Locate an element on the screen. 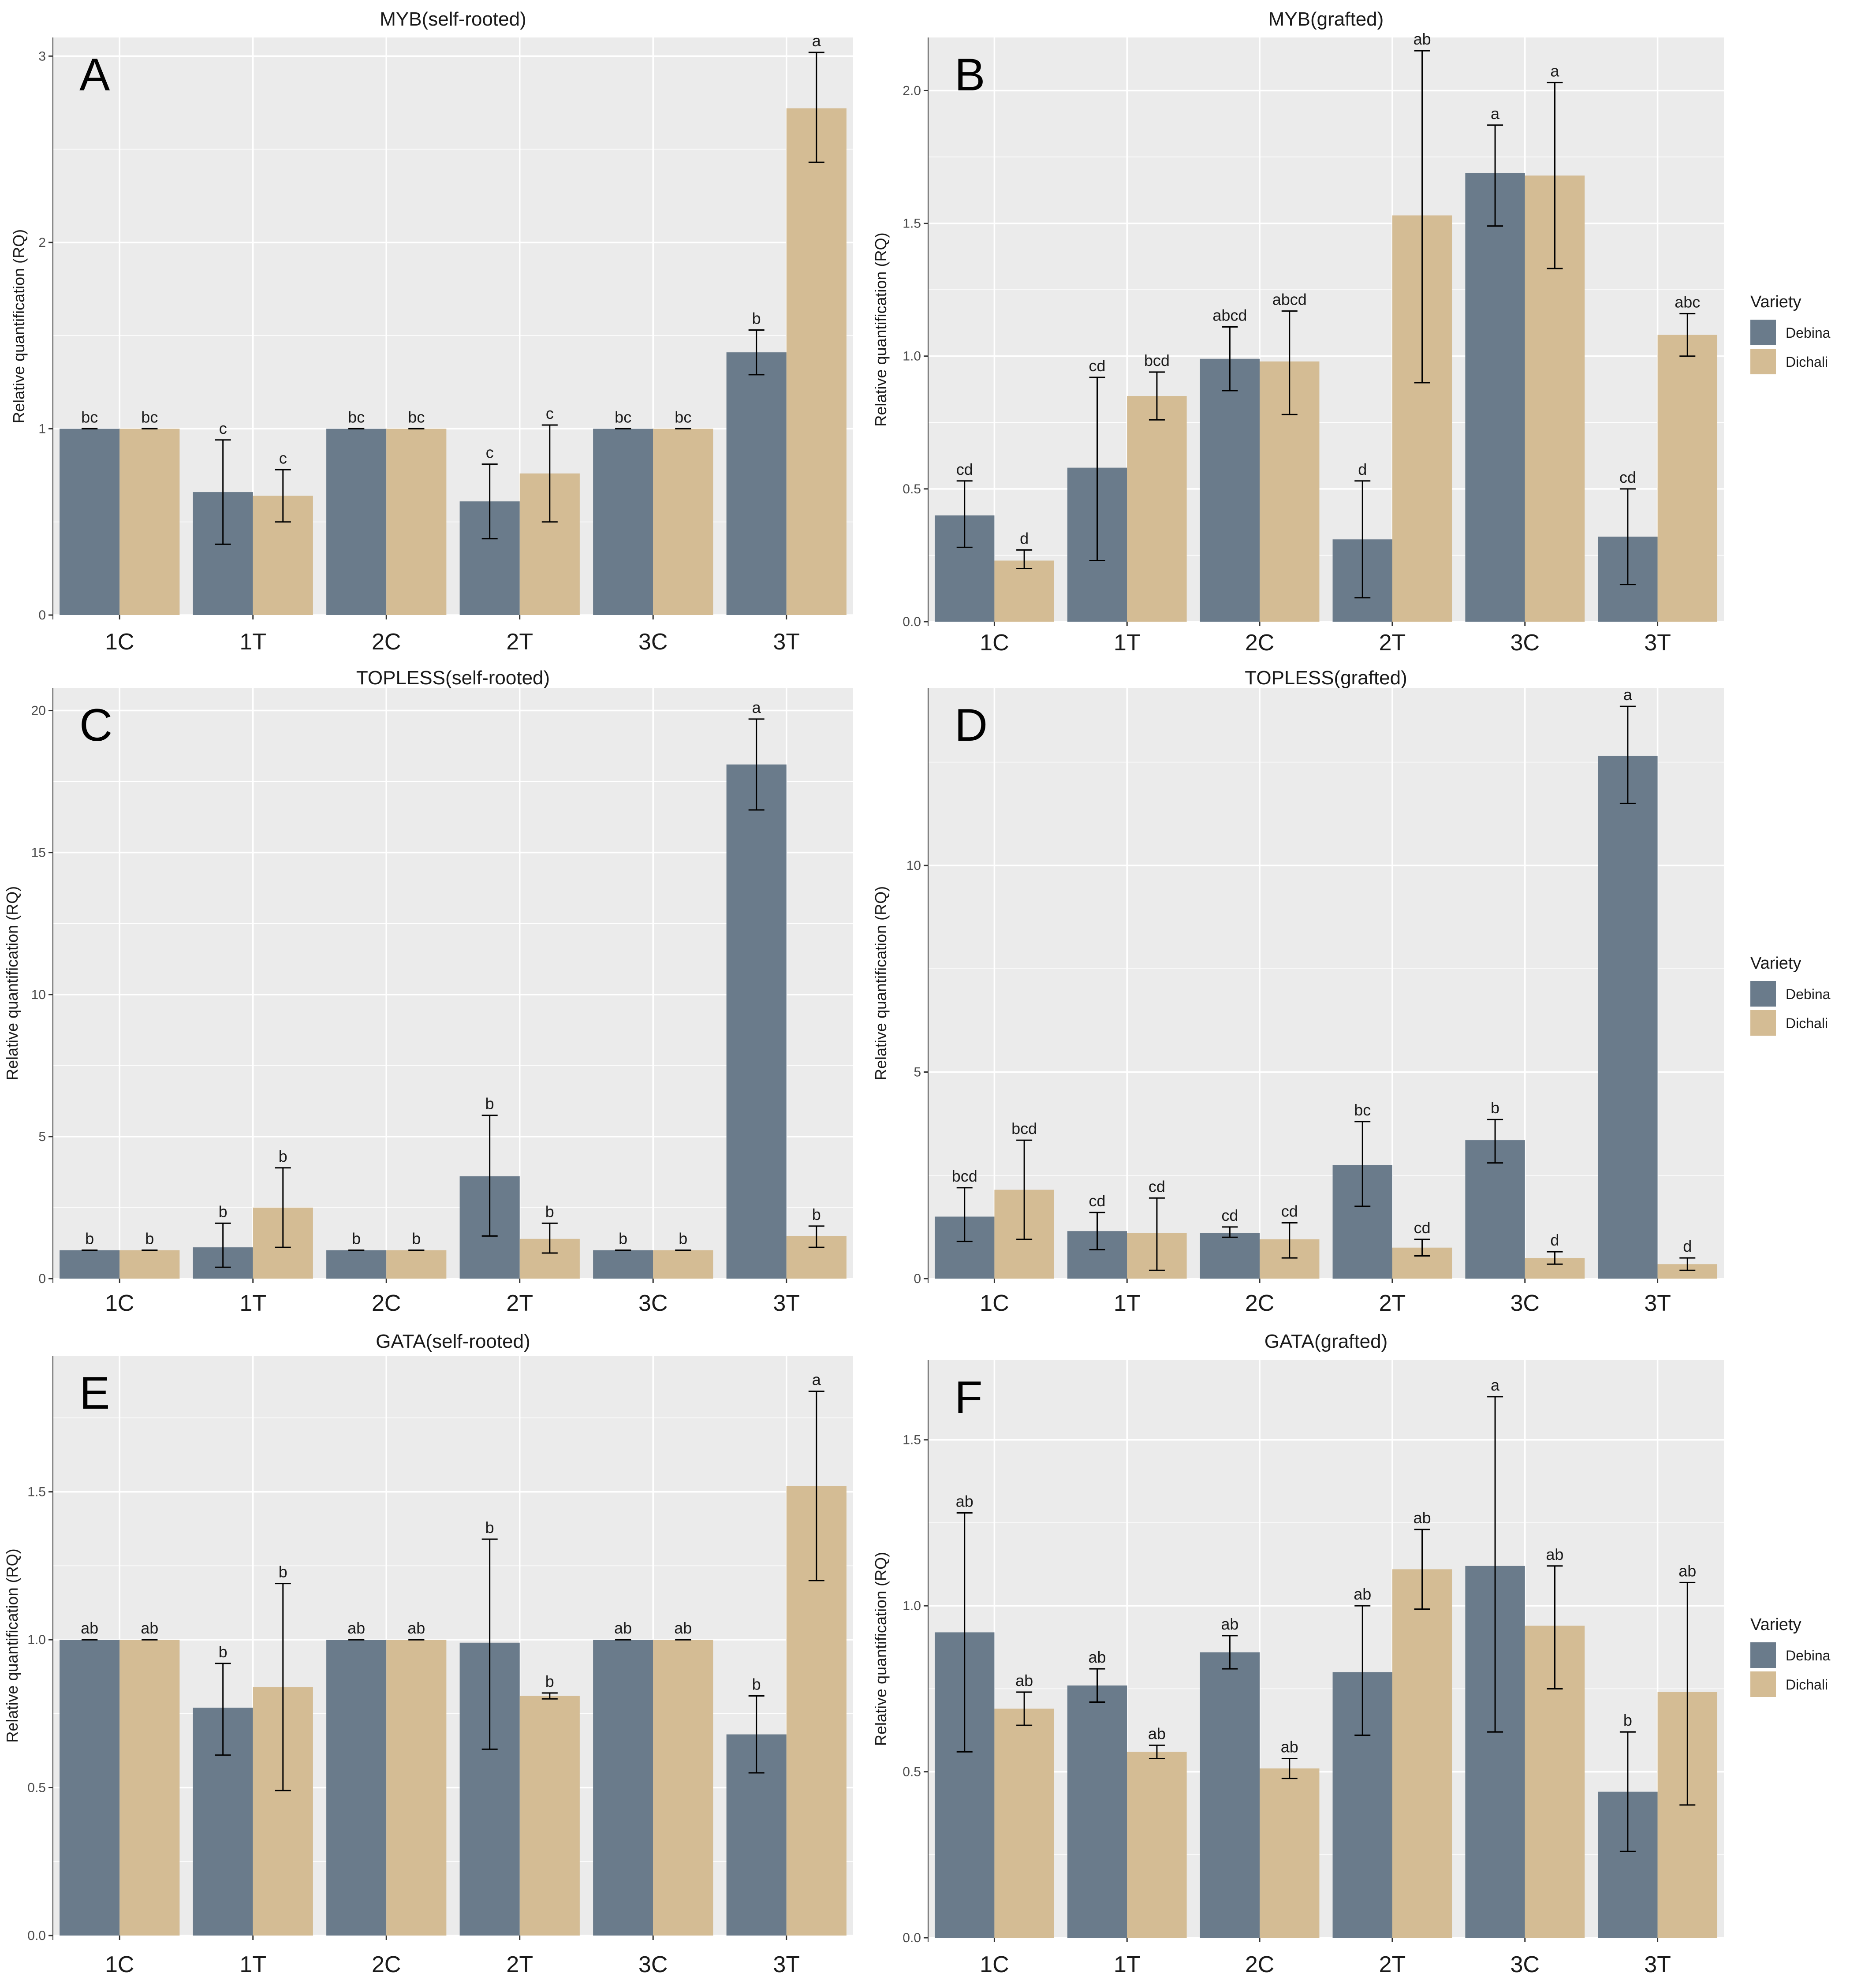  significance-label: c is located at coordinates (283, 458).